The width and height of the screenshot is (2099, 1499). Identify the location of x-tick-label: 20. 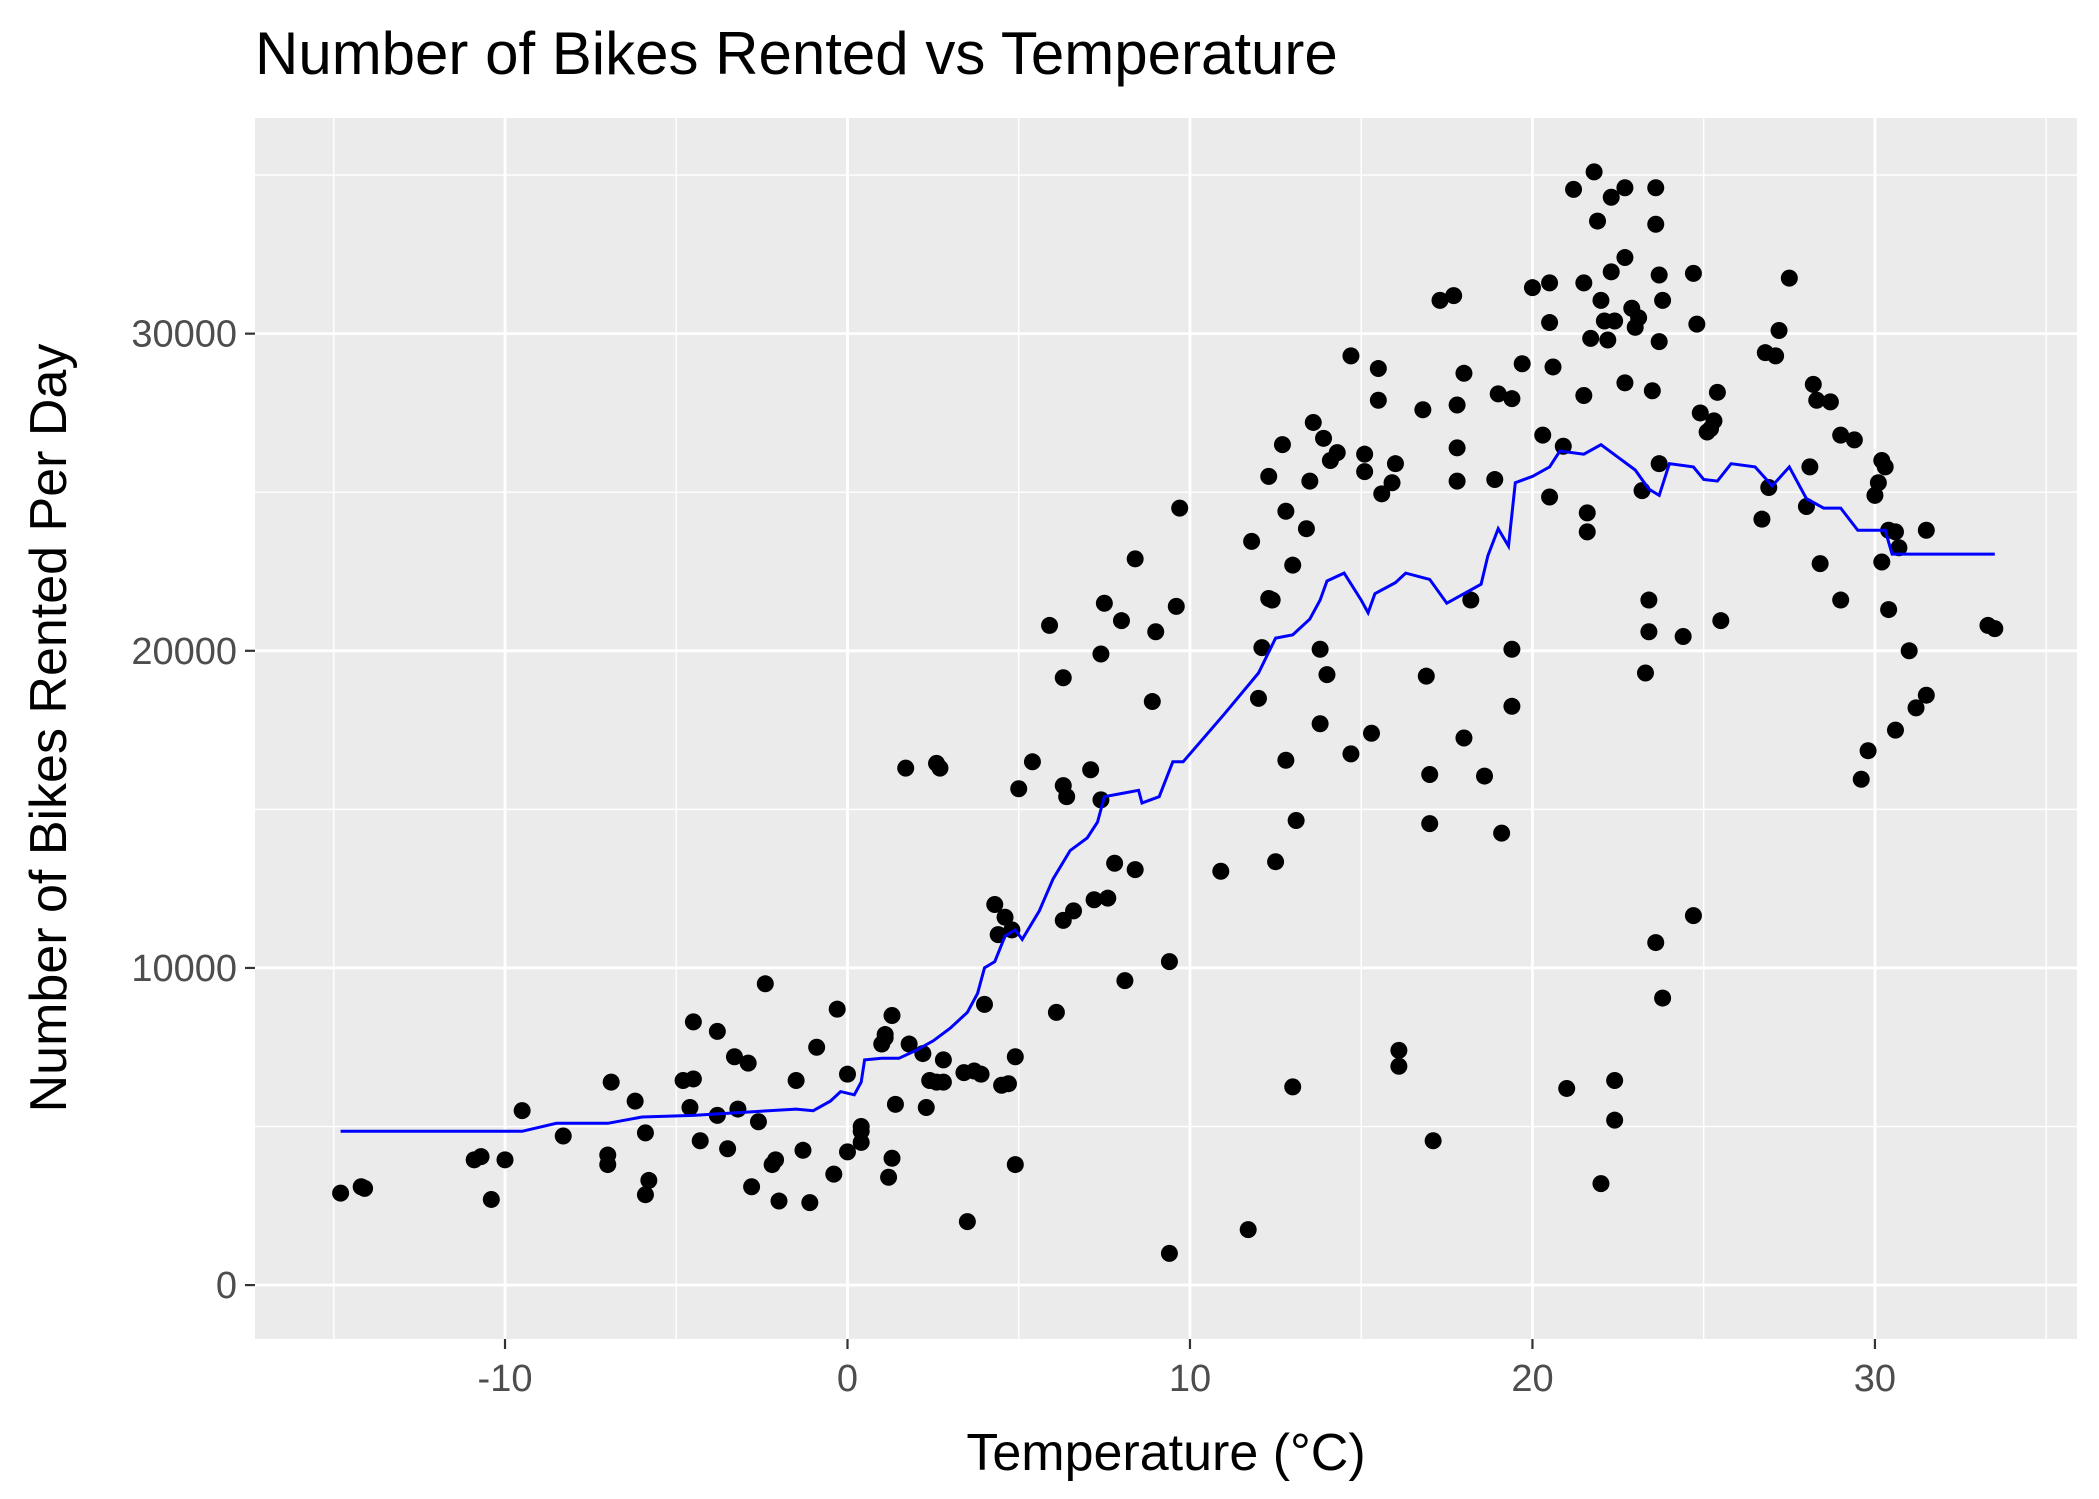
(1532, 1379).